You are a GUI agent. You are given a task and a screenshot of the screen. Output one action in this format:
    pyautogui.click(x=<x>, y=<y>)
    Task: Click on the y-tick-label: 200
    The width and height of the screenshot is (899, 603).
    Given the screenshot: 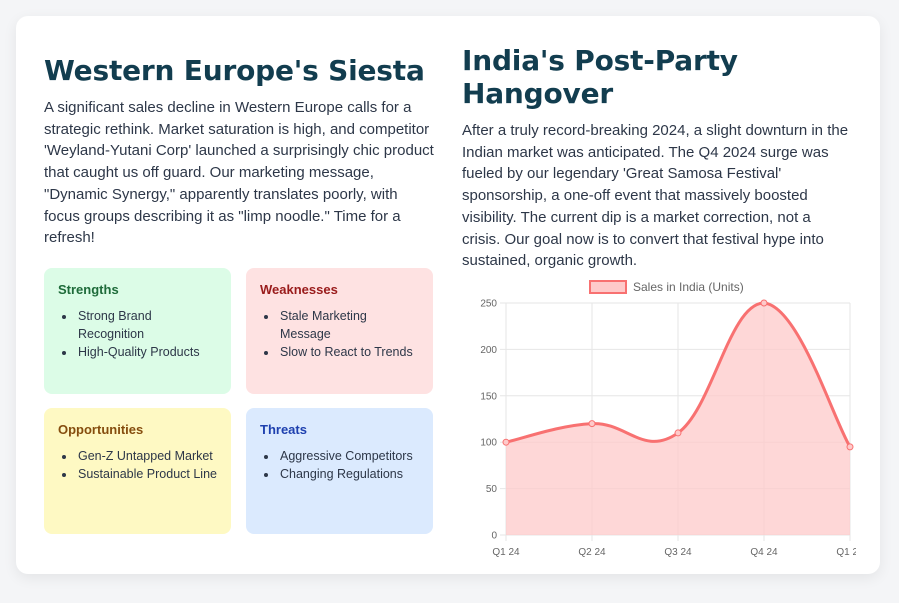 What is the action you would take?
    pyautogui.click(x=488, y=350)
    